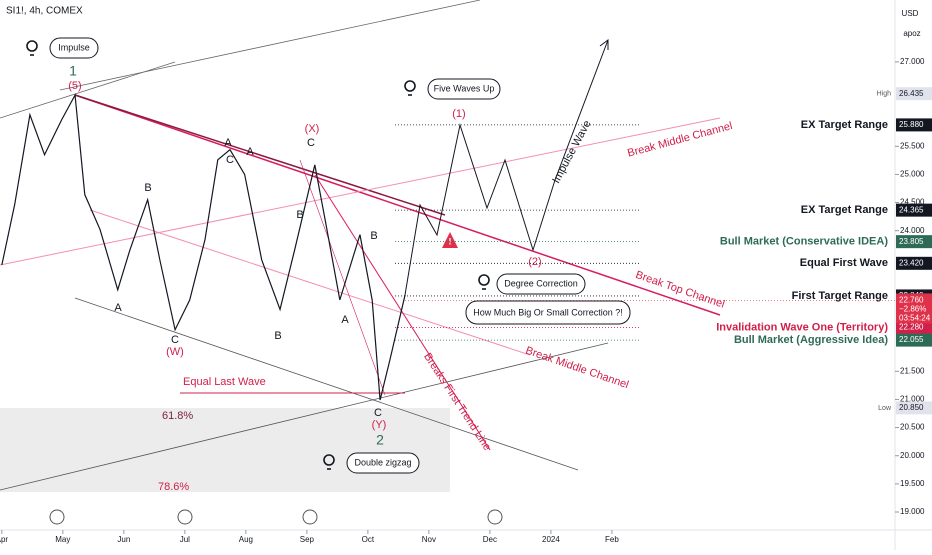 The height and width of the screenshot is (555, 932). Describe the element at coordinates (429, 539) in the screenshot. I see `x-tick-label: Nov` at that location.